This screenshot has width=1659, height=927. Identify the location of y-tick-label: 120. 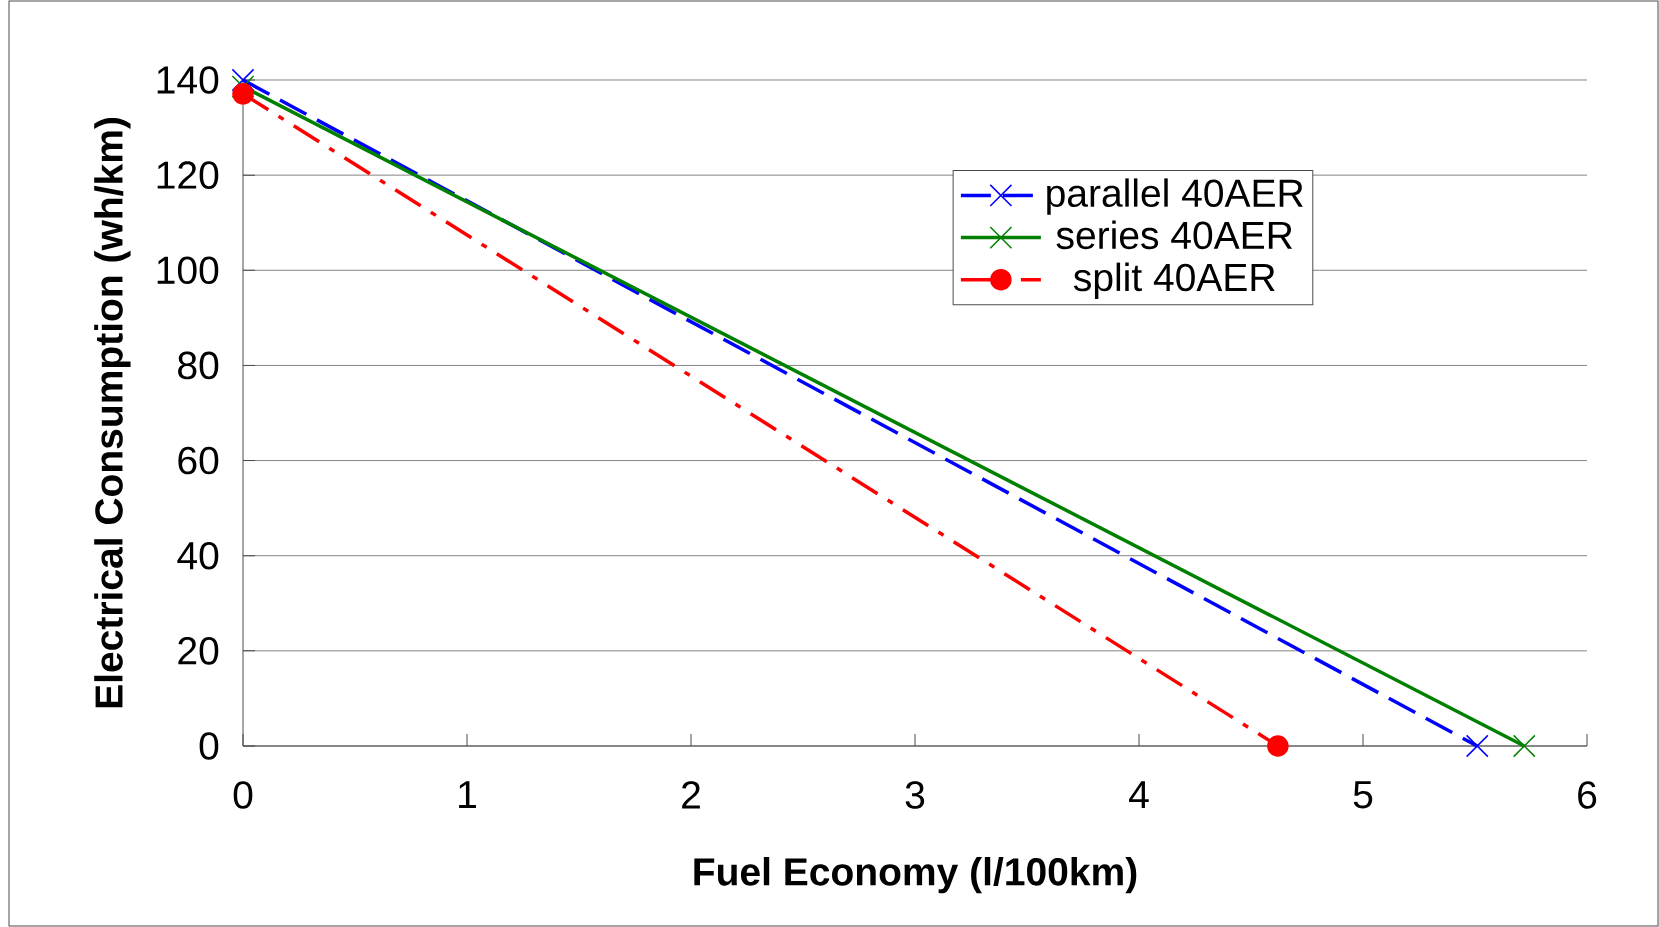
(188, 175).